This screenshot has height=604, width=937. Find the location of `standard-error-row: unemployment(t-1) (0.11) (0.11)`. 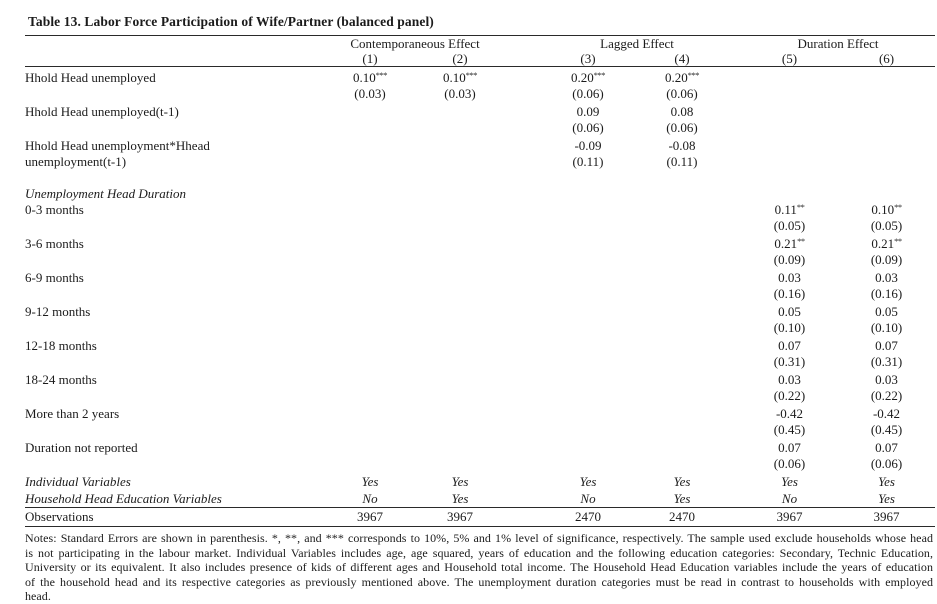

standard-error-row: unemployment(t-1) (0.11) (0.11) is located at coordinates (480, 163).